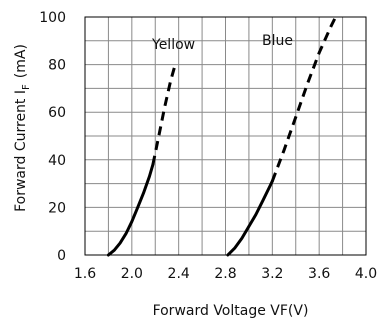  Describe the element at coordinates (319, 274) in the screenshot. I see `x-tick-label: 3.6` at that location.